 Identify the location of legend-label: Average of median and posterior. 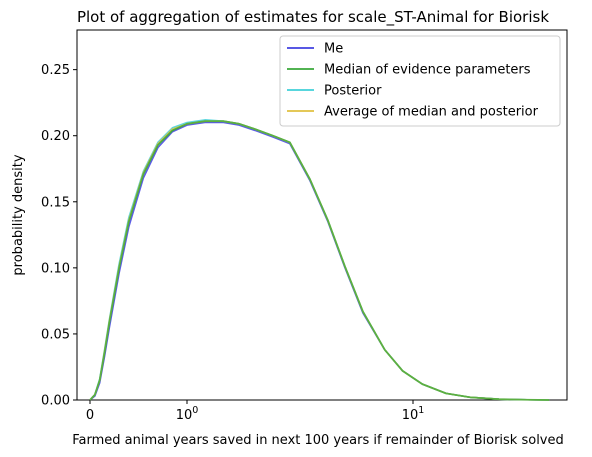
(431, 112).